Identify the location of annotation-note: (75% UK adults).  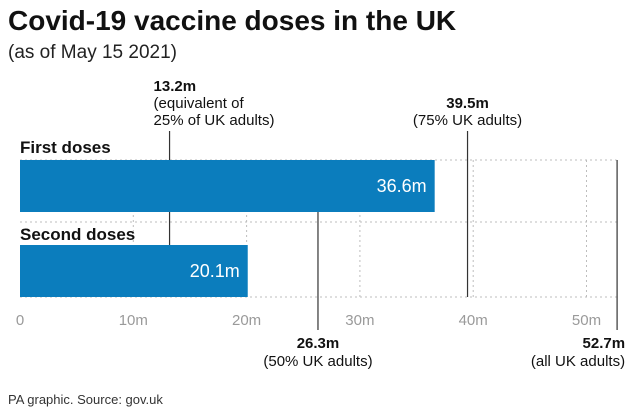
(467, 120).